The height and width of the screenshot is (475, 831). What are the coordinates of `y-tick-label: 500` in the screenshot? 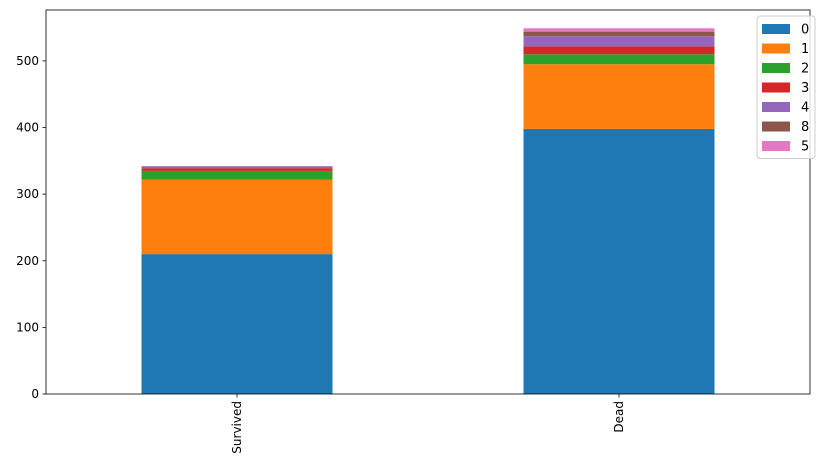 It's located at (27, 61).